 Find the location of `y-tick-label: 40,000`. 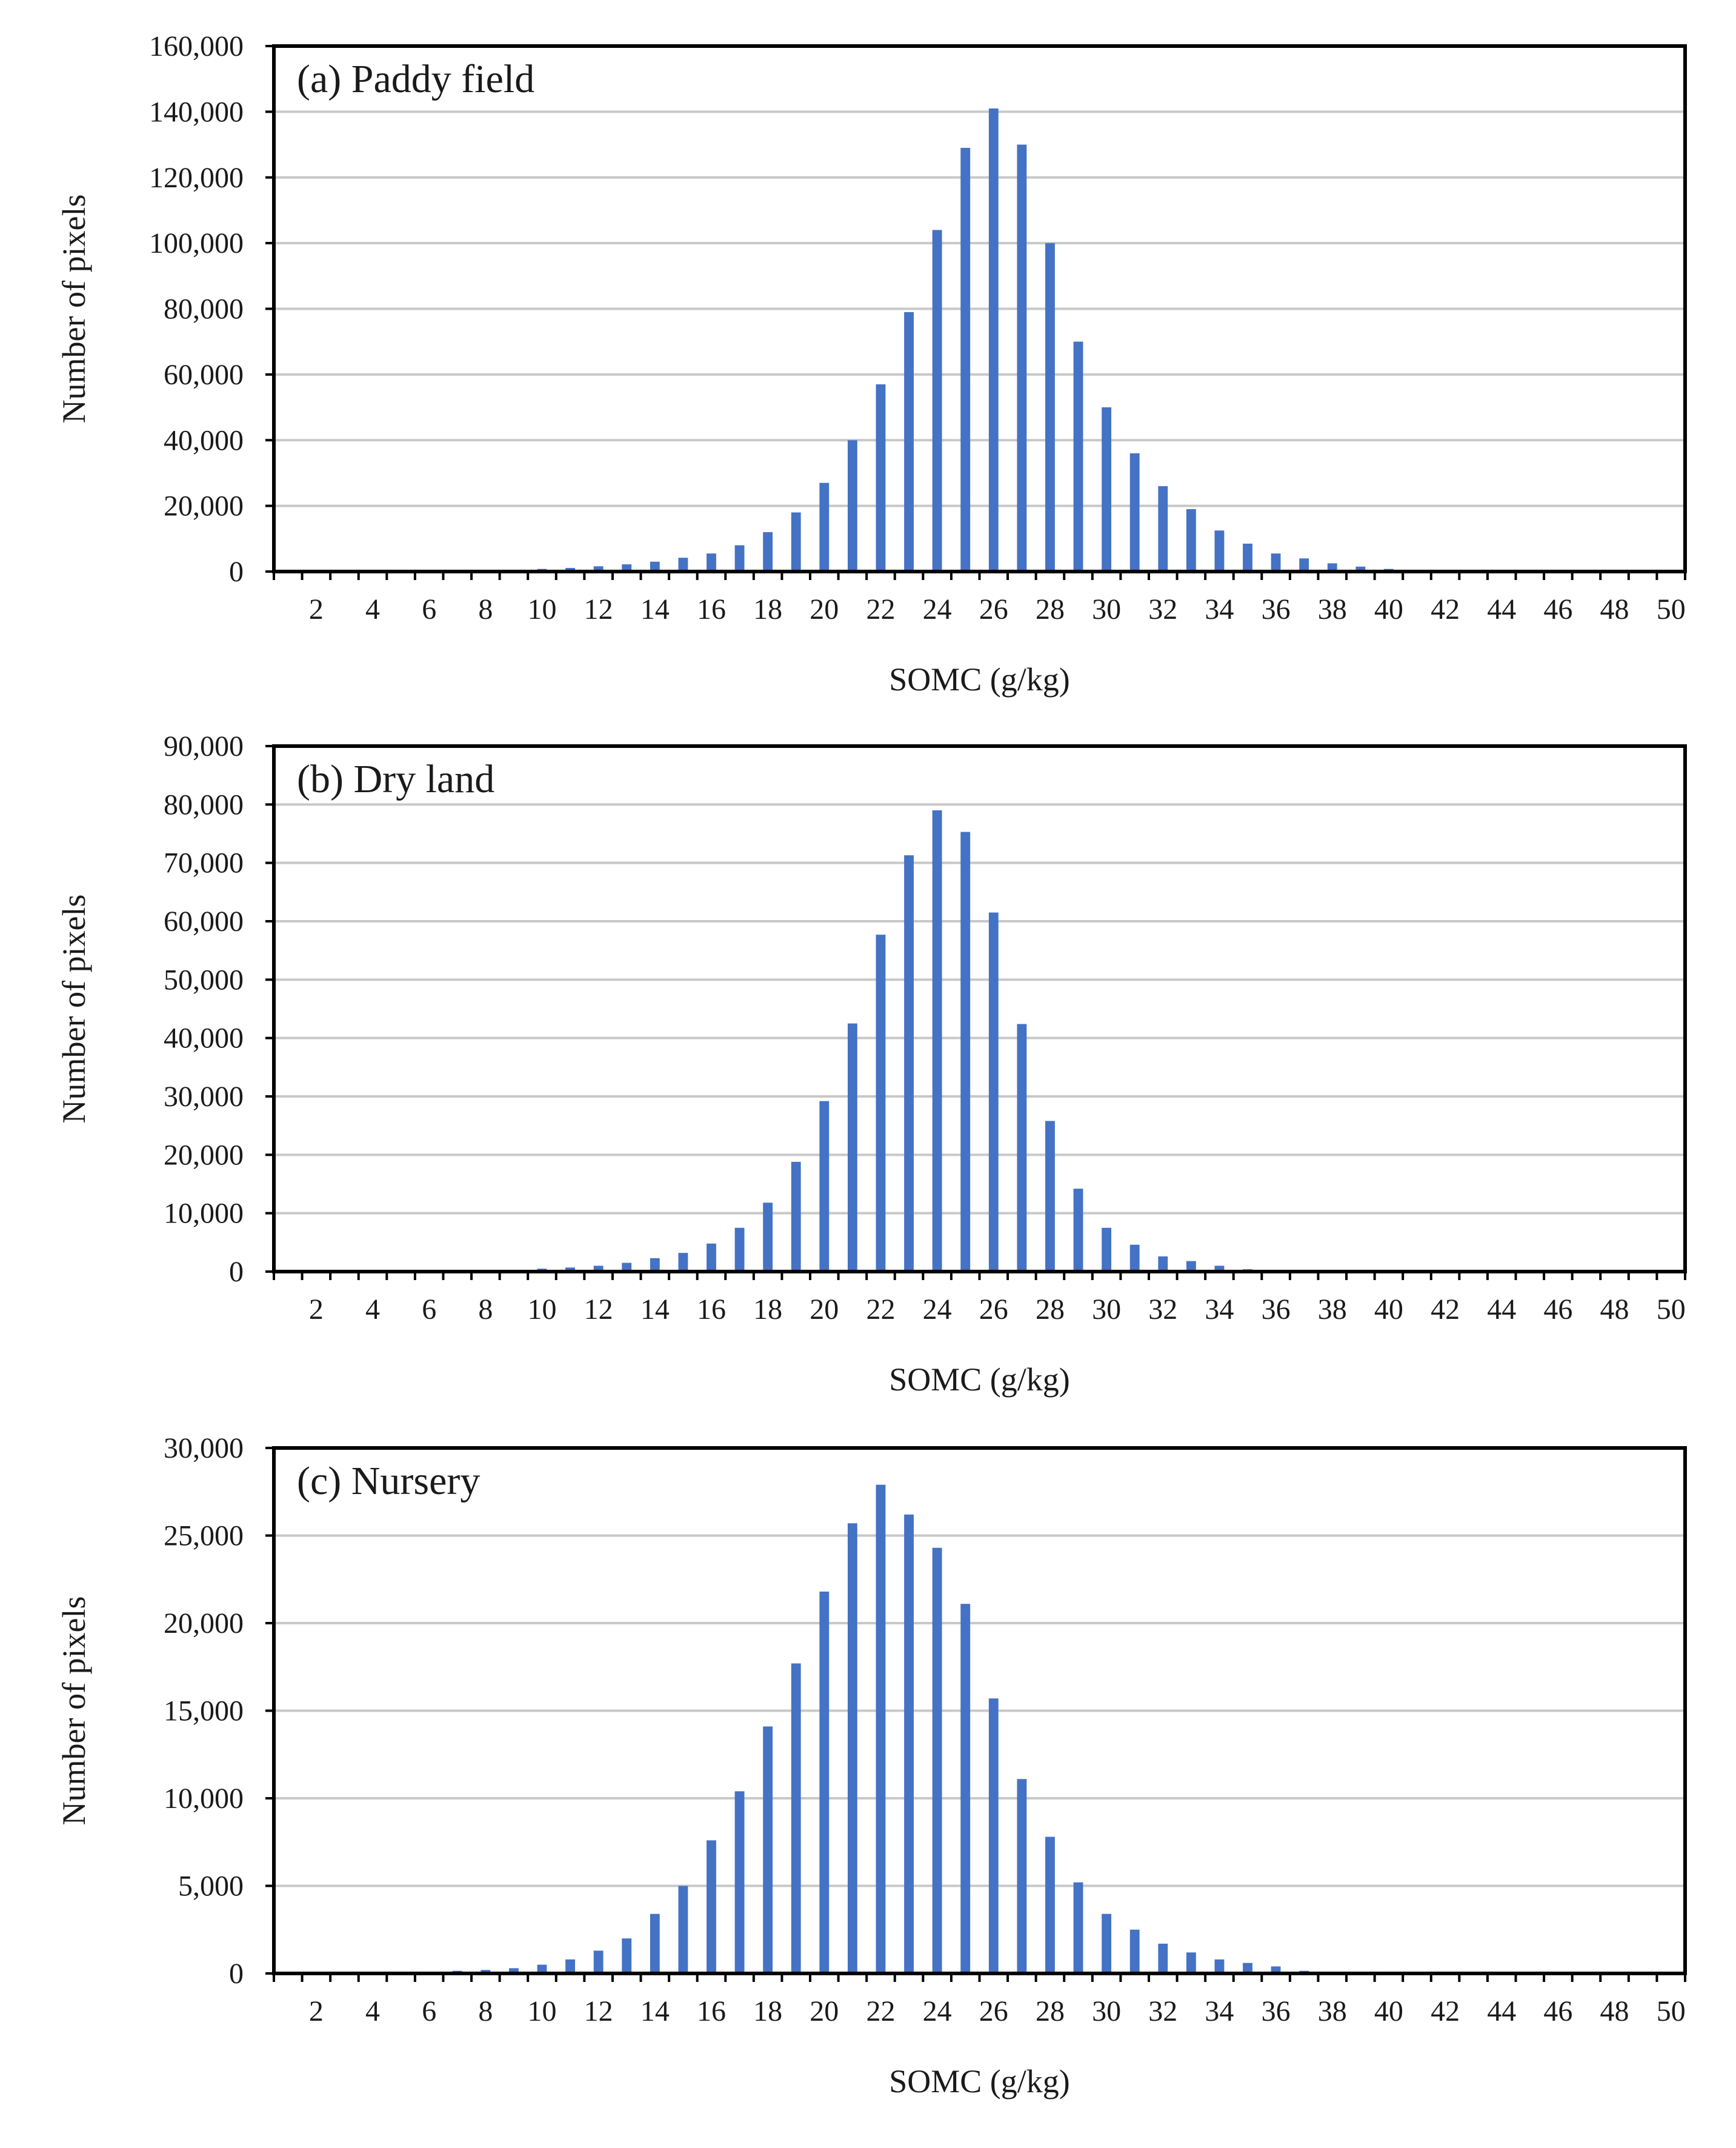

y-tick-label: 40,000 is located at coordinates (204, 440).